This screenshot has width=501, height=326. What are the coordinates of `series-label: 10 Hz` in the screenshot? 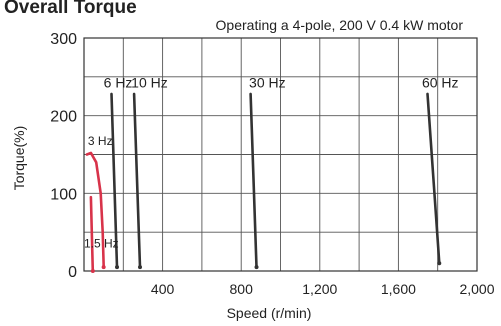 It's located at (149, 83).